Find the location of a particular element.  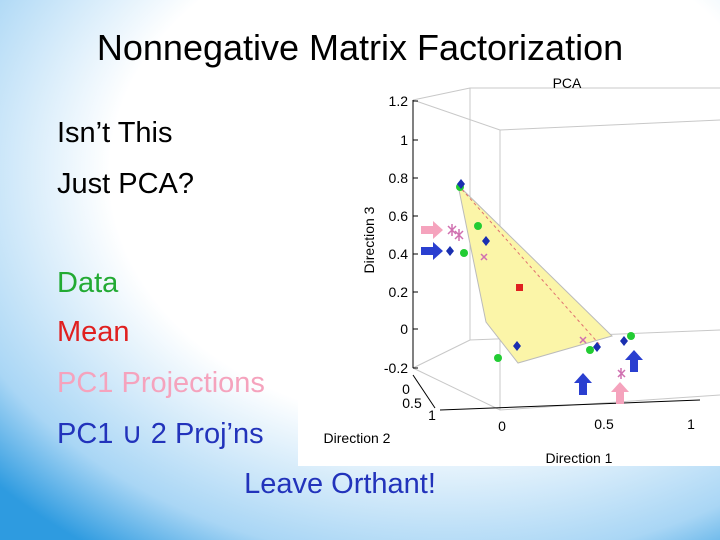

slide-title: Nonnegative Matrix Factorization is located at coordinates (360, 47).